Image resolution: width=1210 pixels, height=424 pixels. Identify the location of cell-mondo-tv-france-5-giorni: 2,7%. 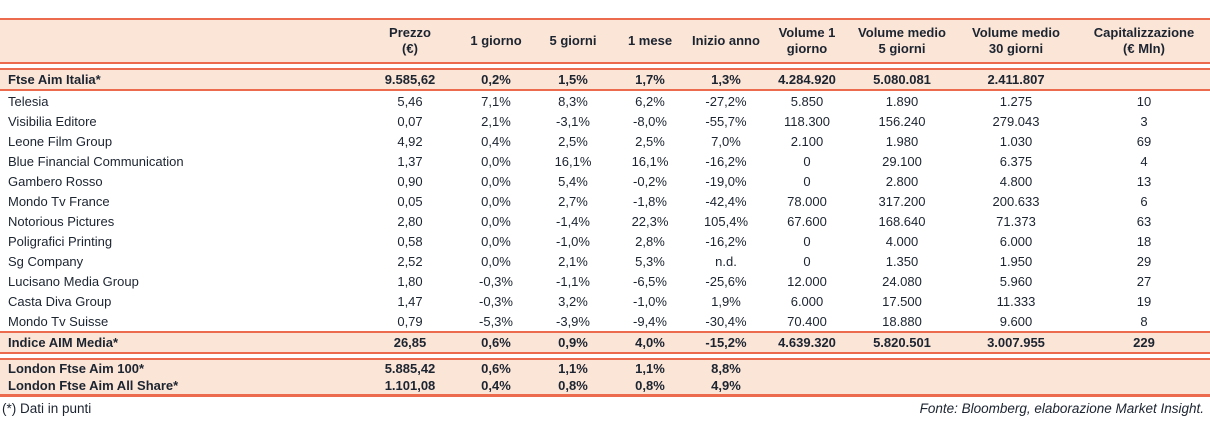
(573, 201).